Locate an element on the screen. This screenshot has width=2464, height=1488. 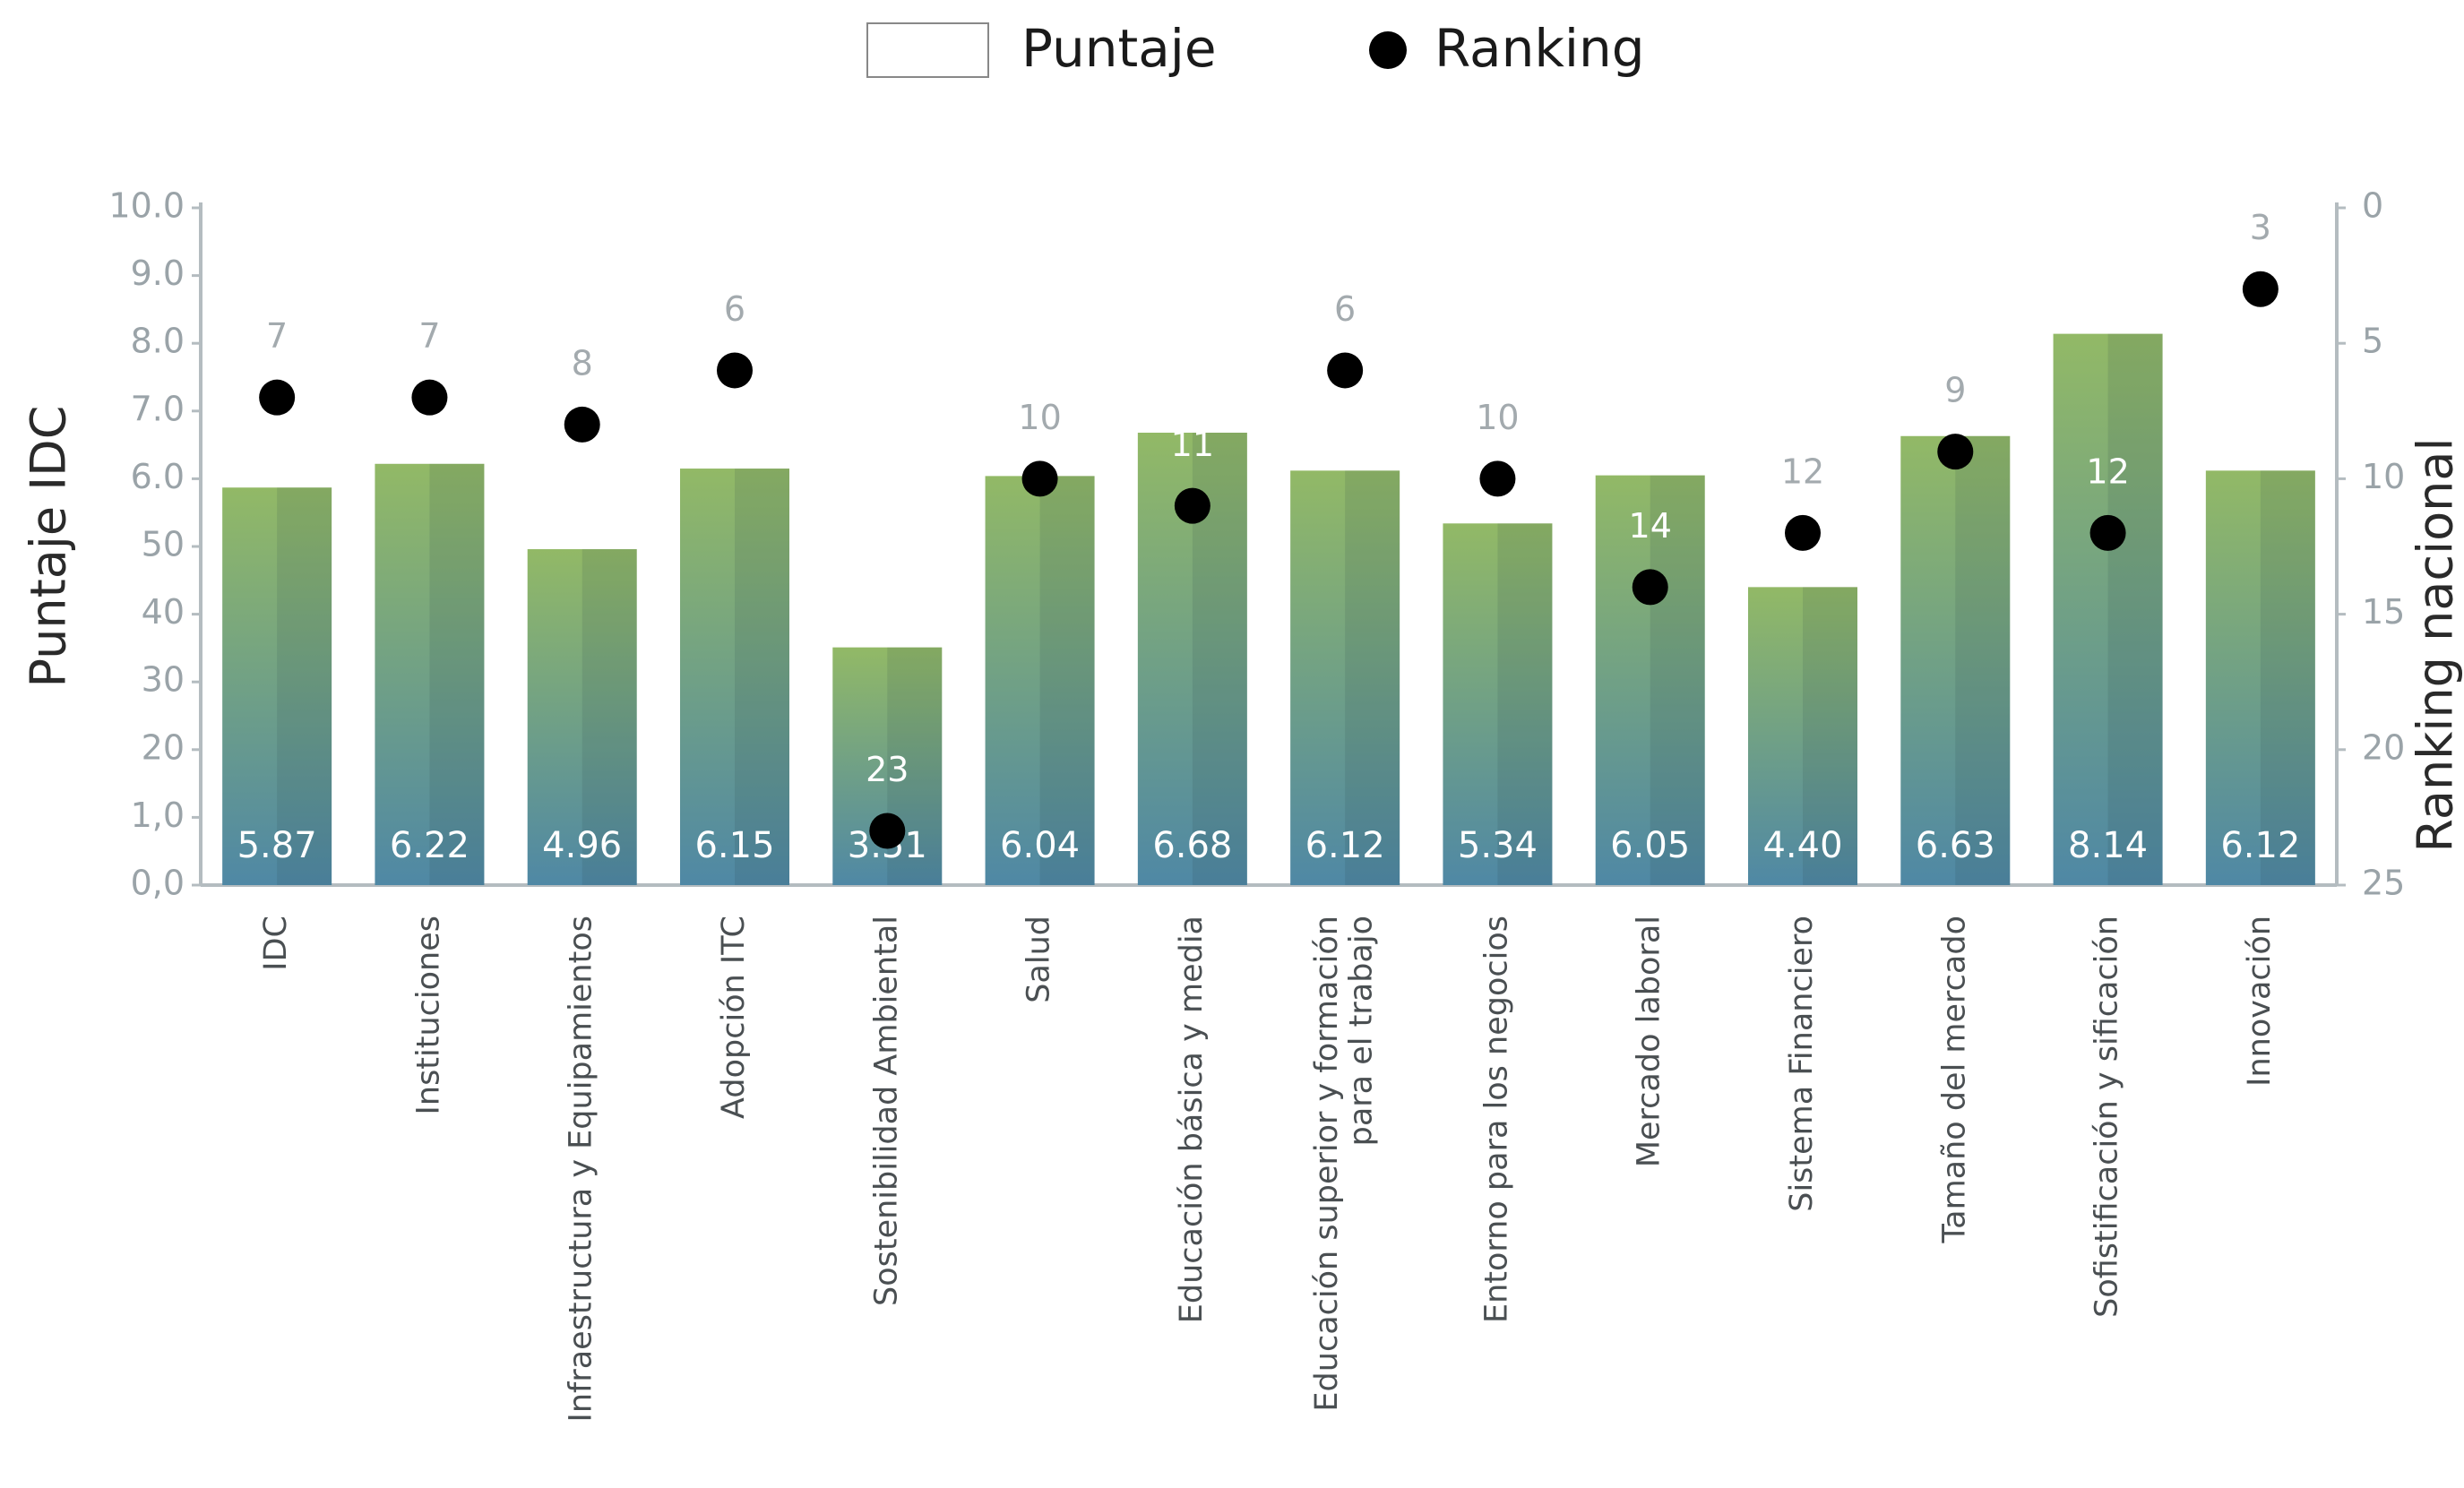
y-tick-label: 20 is located at coordinates (164, 747).